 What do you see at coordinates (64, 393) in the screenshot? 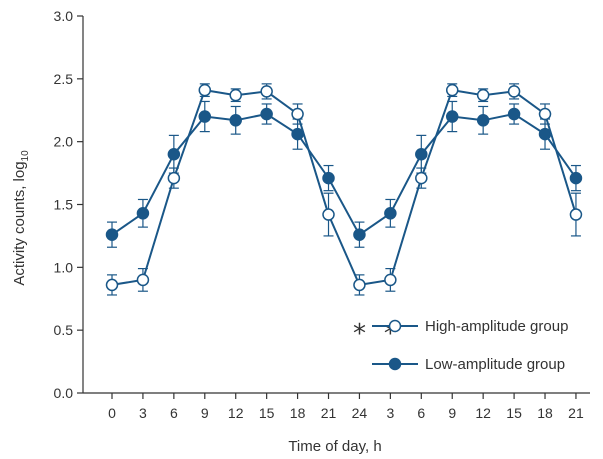
I see `y-tick-label: 0.0` at bounding box center [64, 393].